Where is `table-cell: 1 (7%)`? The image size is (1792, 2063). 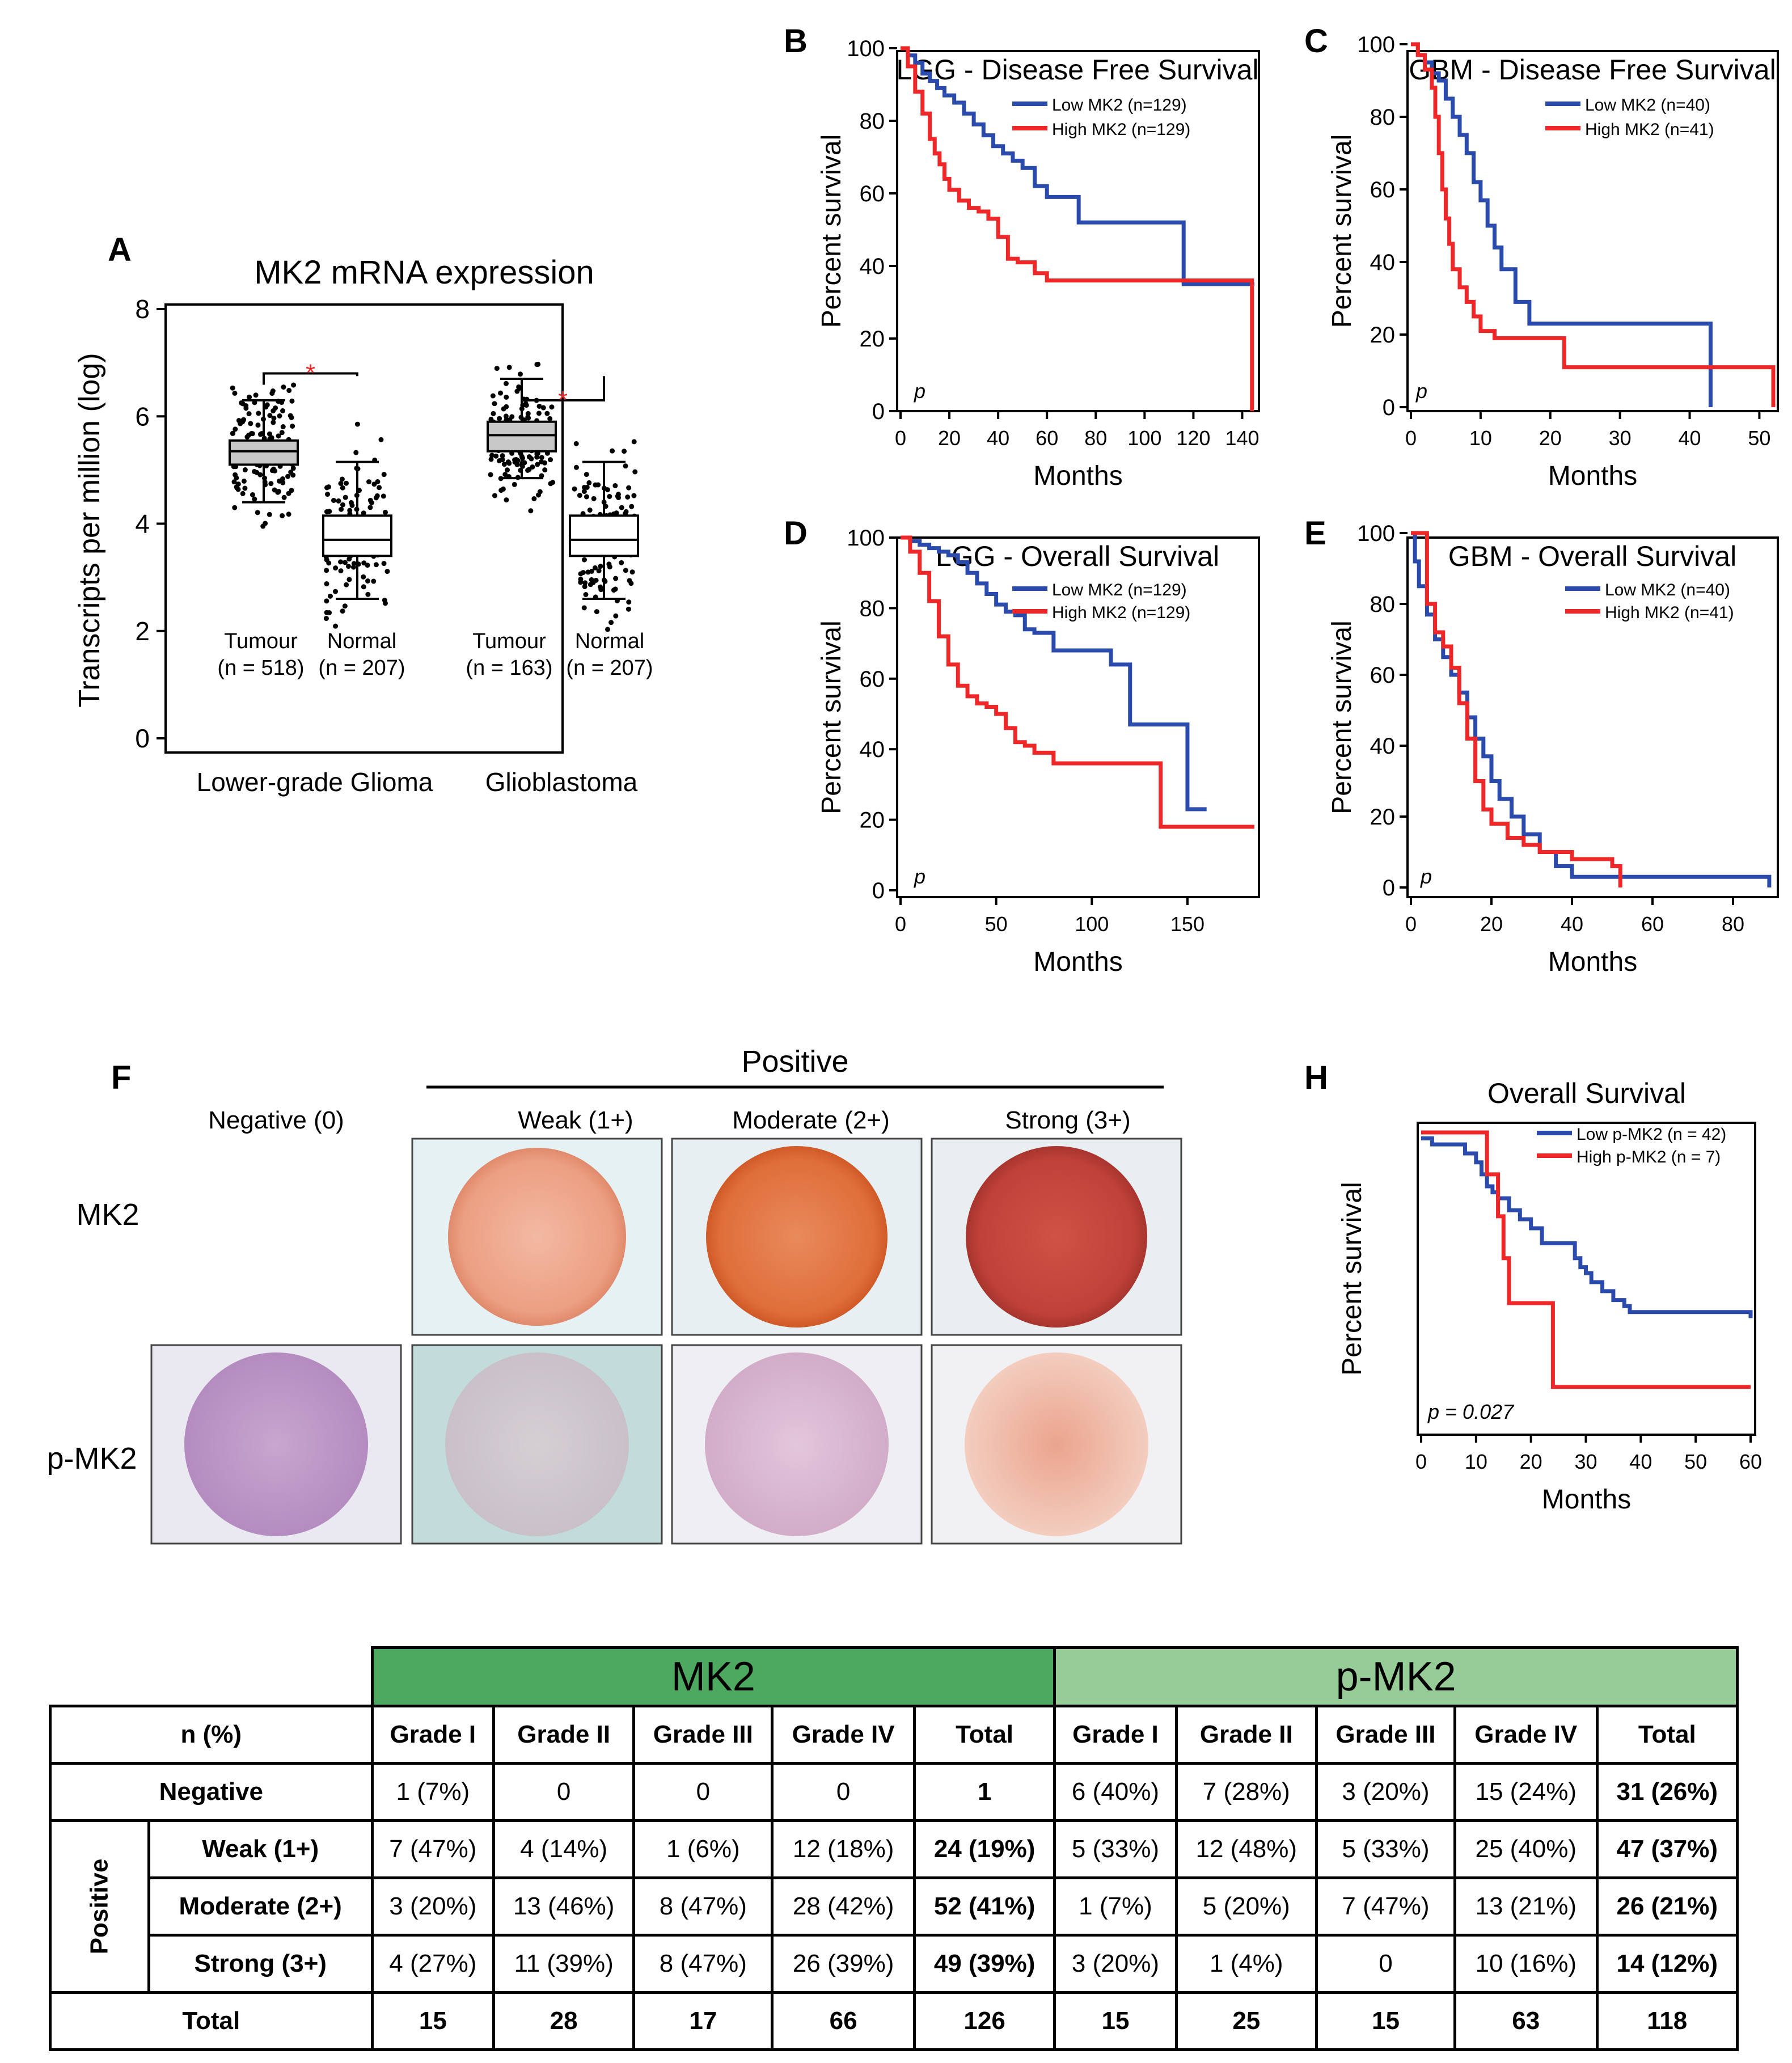 table-cell: 1 (7%) is located at coordinates (1115, 1907).